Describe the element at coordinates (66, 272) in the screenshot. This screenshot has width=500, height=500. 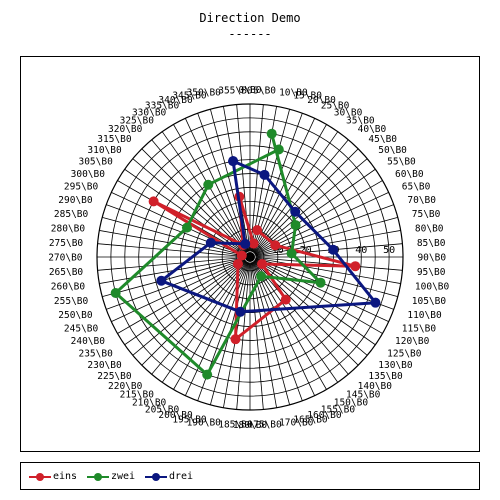
I see `angle-label: 265\B0` at that location.